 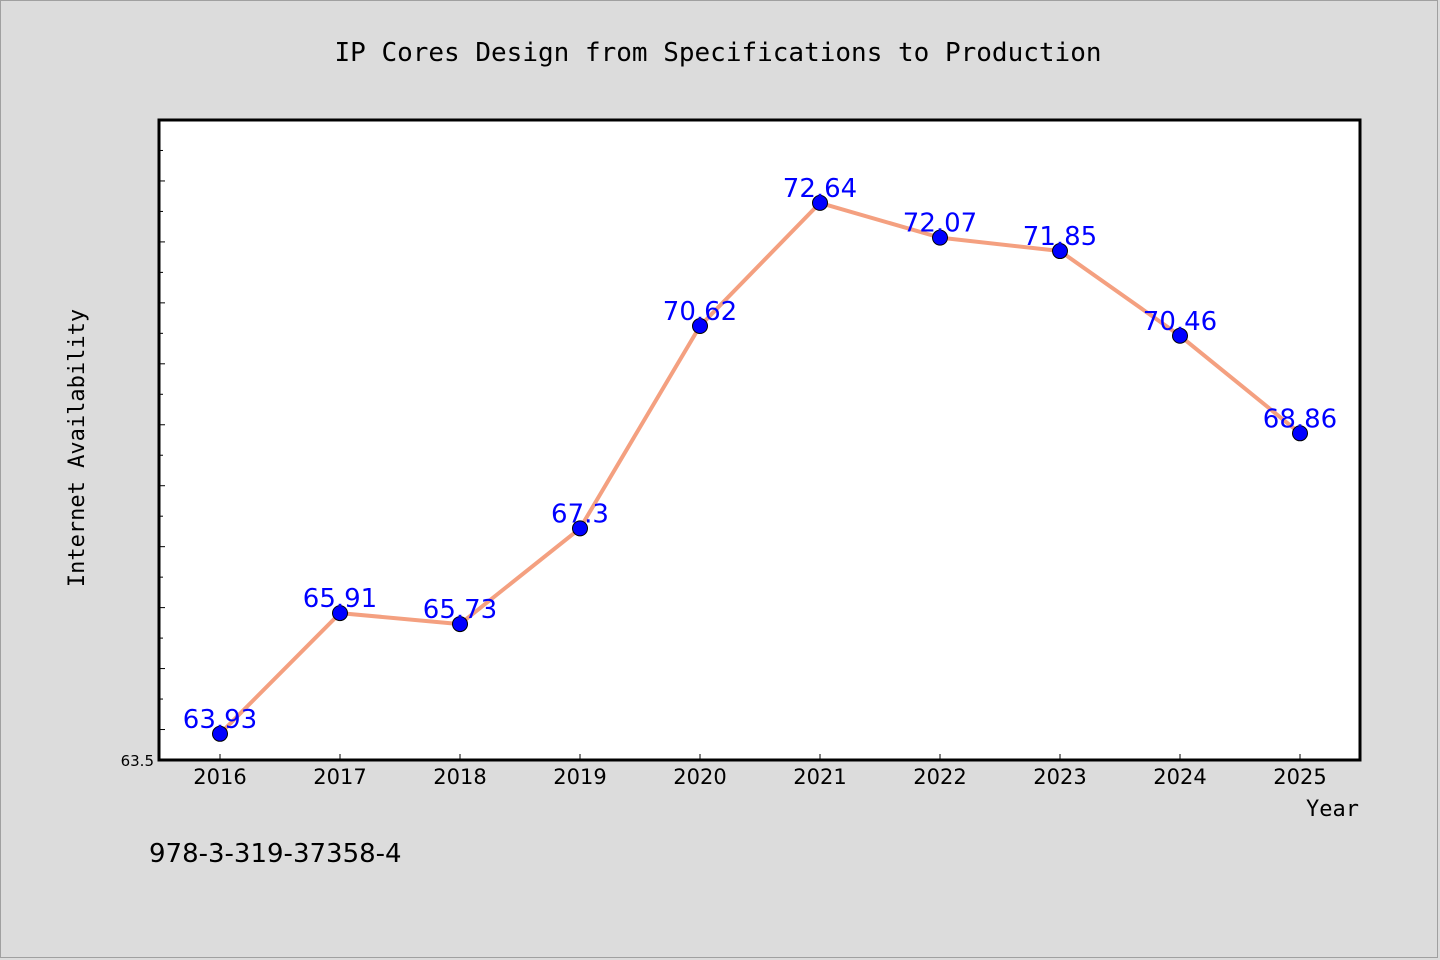 What do you see at coordinates (1060, 237) in the screenshot?
I see `data-label: 71.85` at bounding box center [1060, 237].